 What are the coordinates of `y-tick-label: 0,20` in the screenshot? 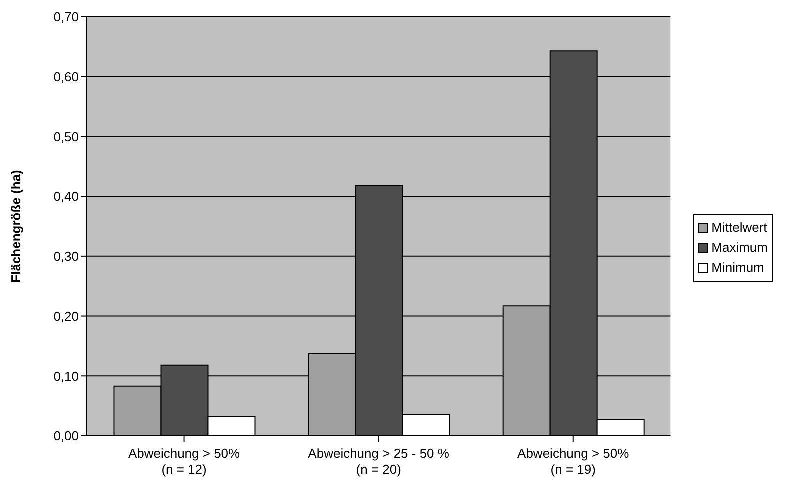 It's located at (66, 316).